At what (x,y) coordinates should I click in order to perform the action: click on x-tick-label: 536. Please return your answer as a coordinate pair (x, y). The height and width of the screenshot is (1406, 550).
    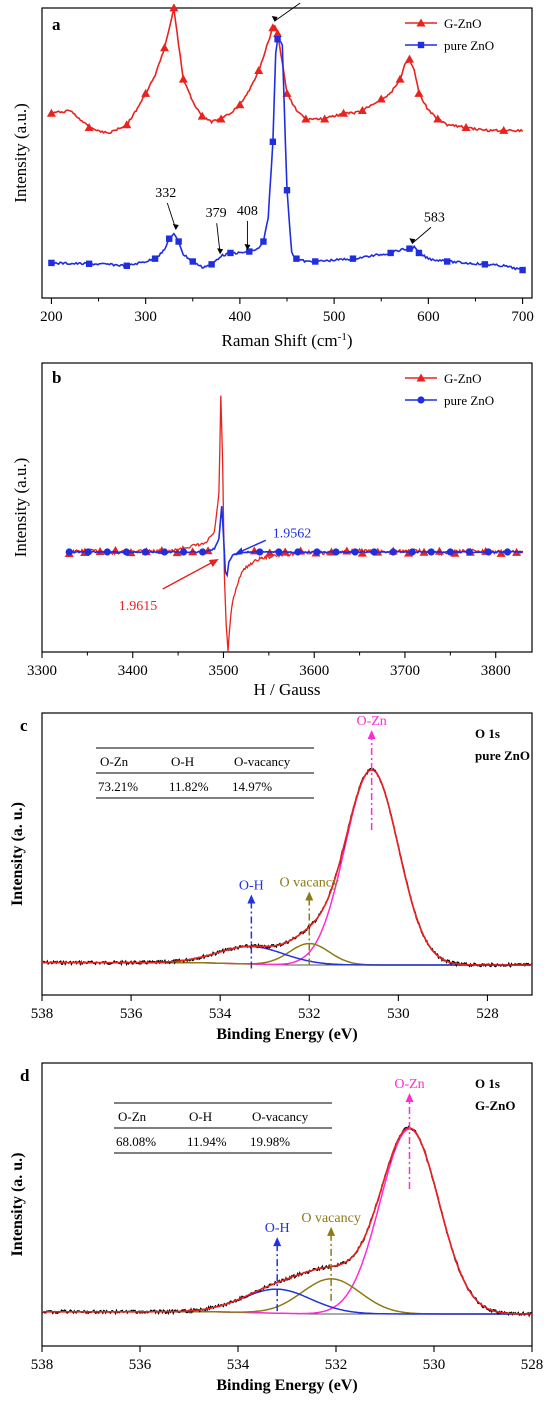
    Looking at the image, I should click on (140, 1365).